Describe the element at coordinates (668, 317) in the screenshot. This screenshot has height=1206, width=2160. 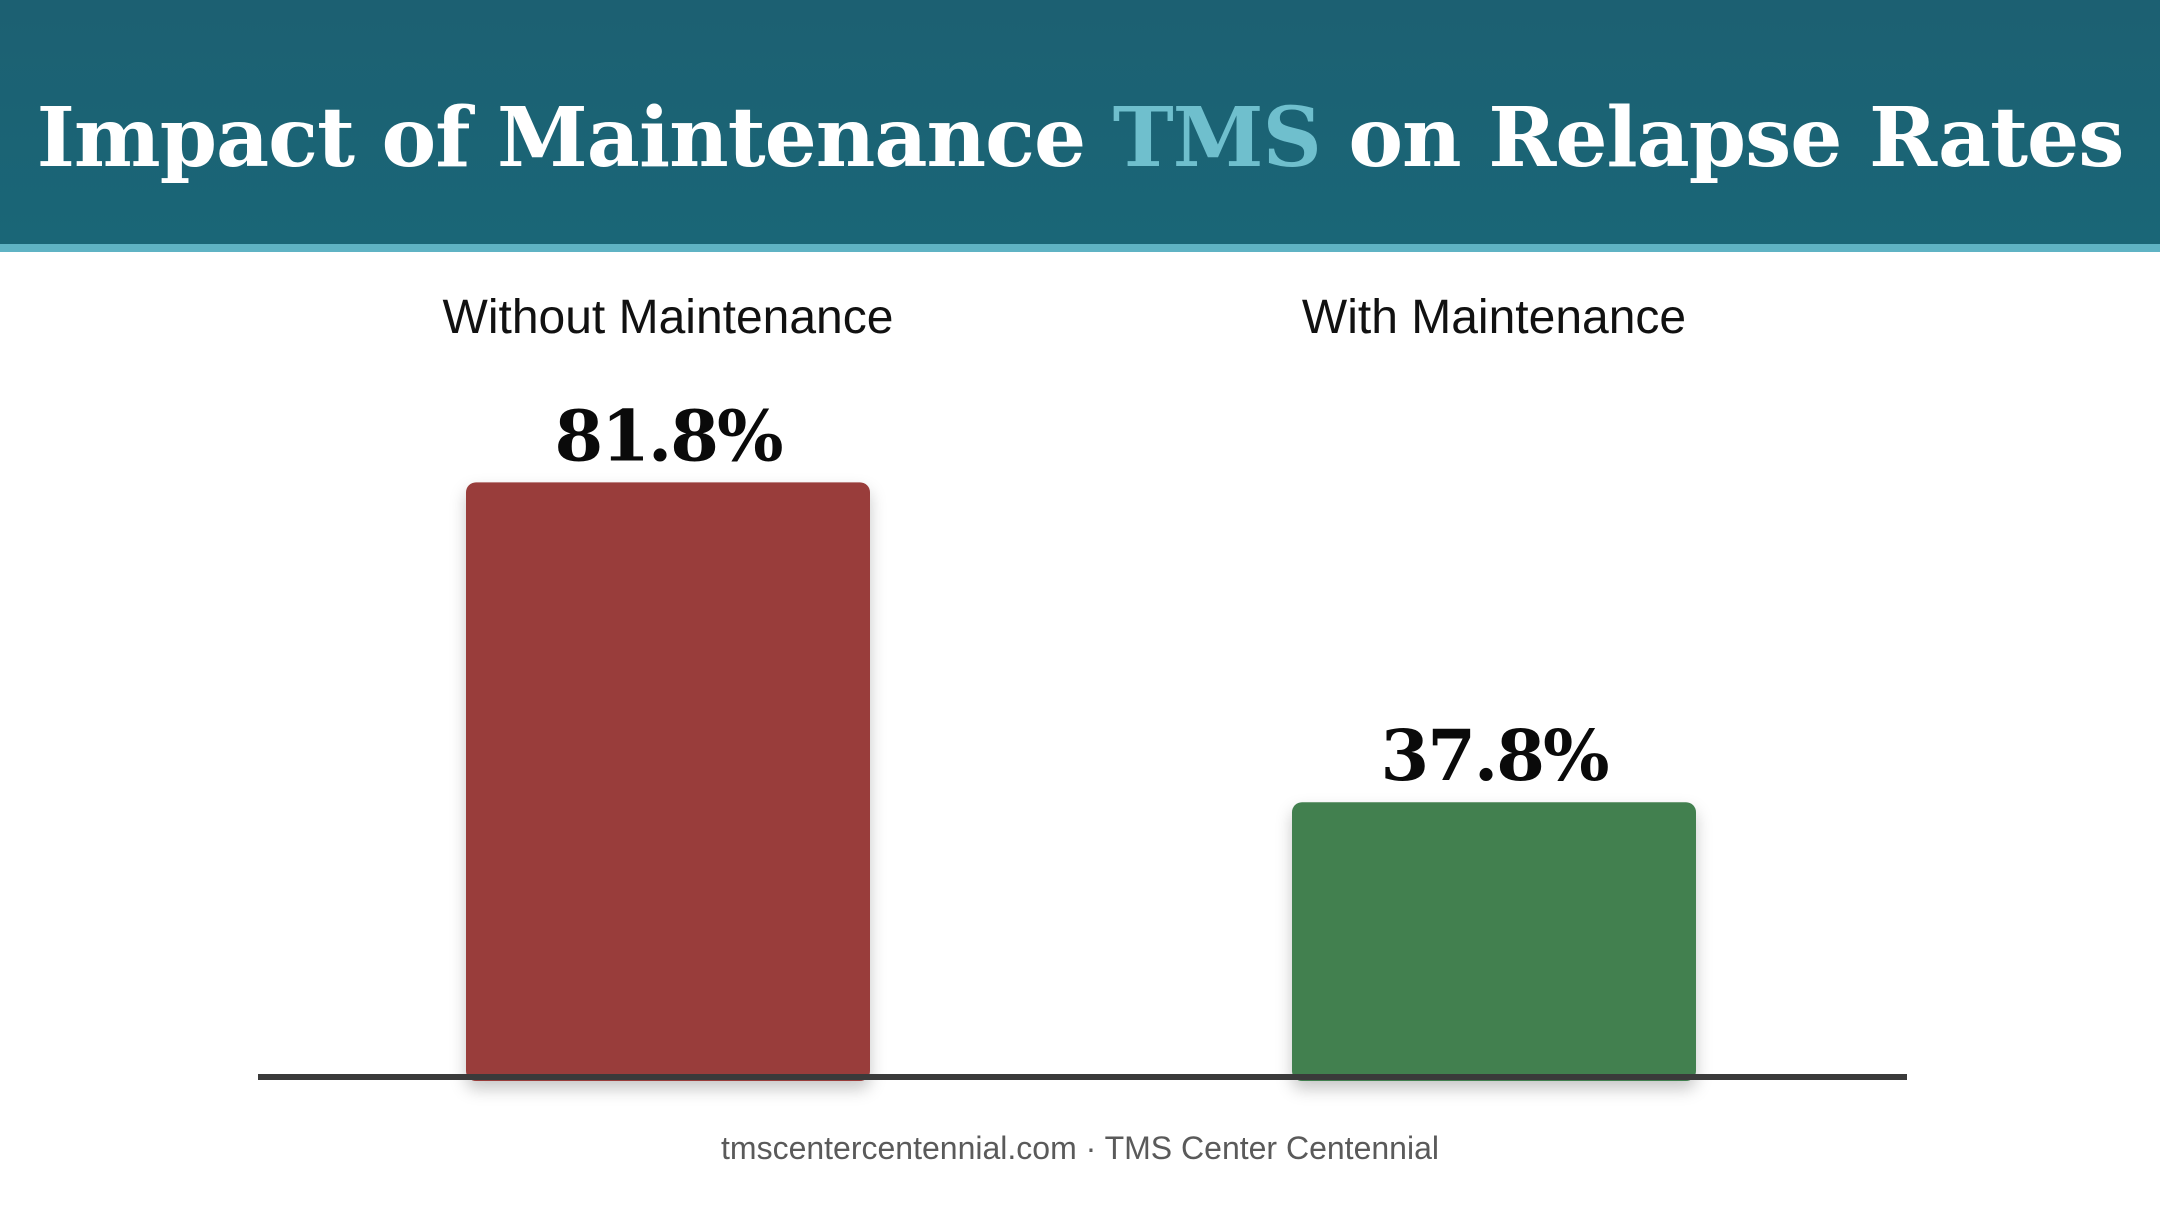
I see `category-label: Without Maintenance` at that location.